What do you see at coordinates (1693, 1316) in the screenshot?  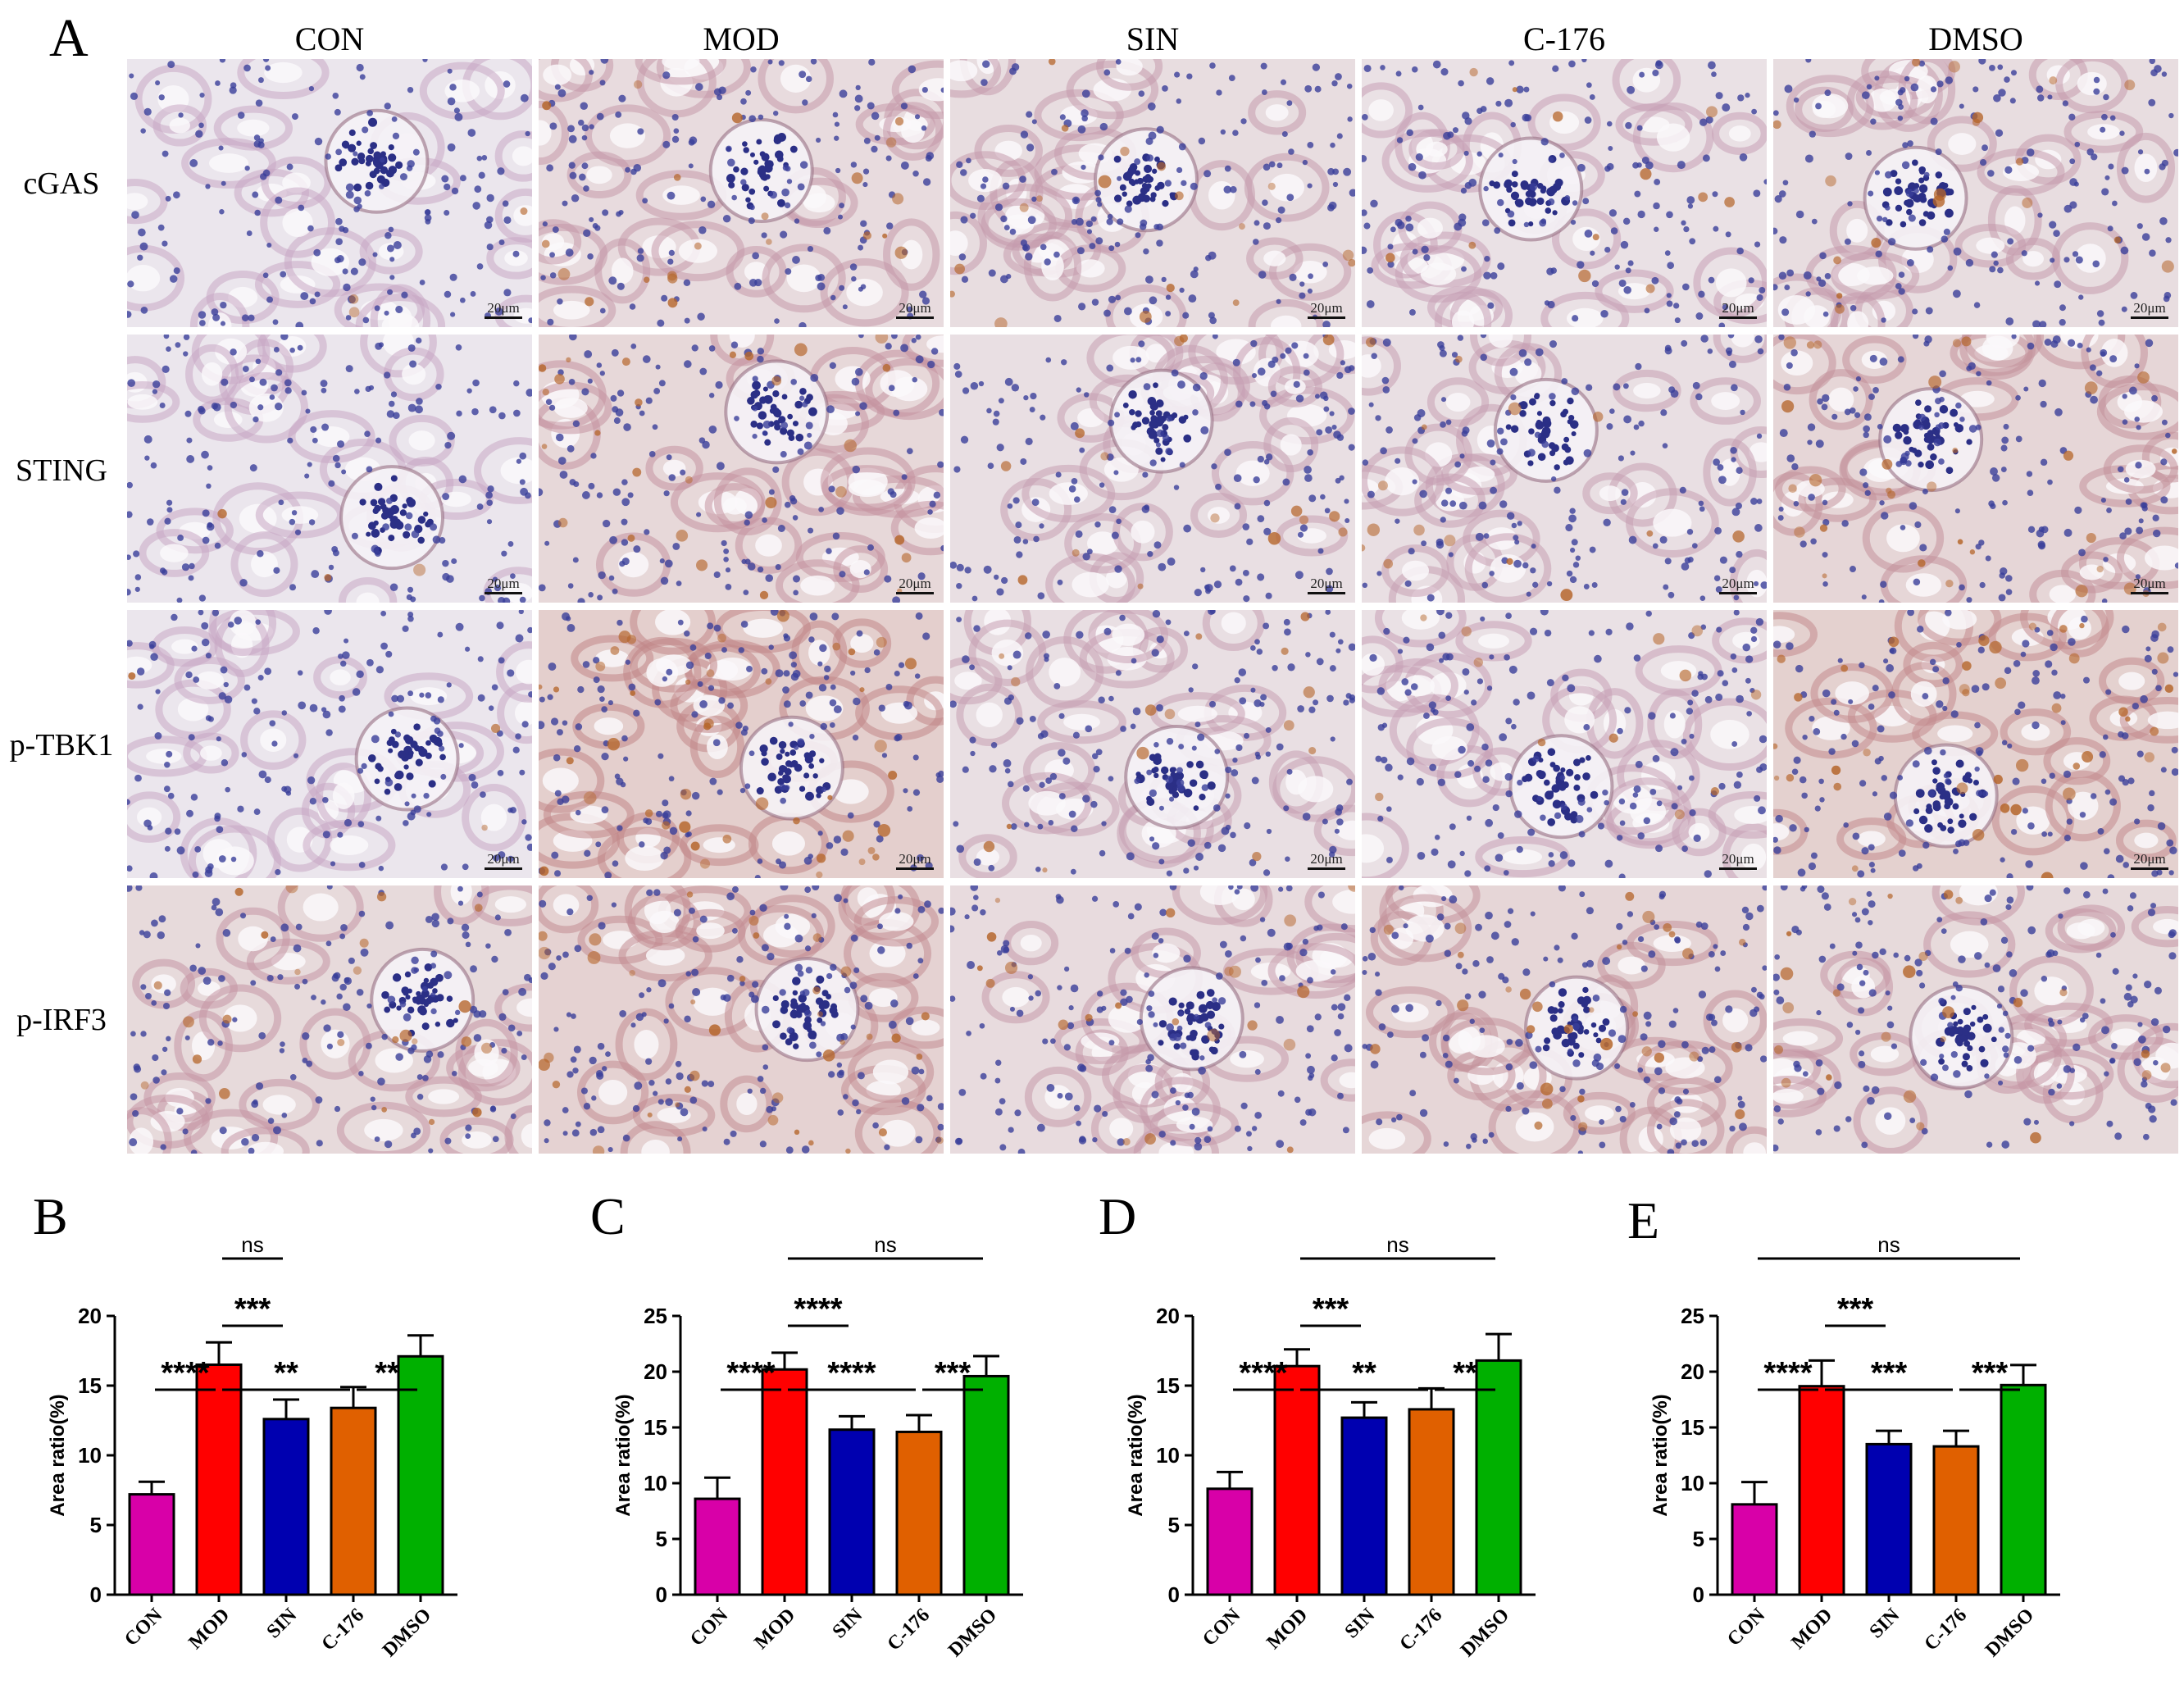 I see `chart-e-ytick-label: 25` at bounding box center [1693, 1316].